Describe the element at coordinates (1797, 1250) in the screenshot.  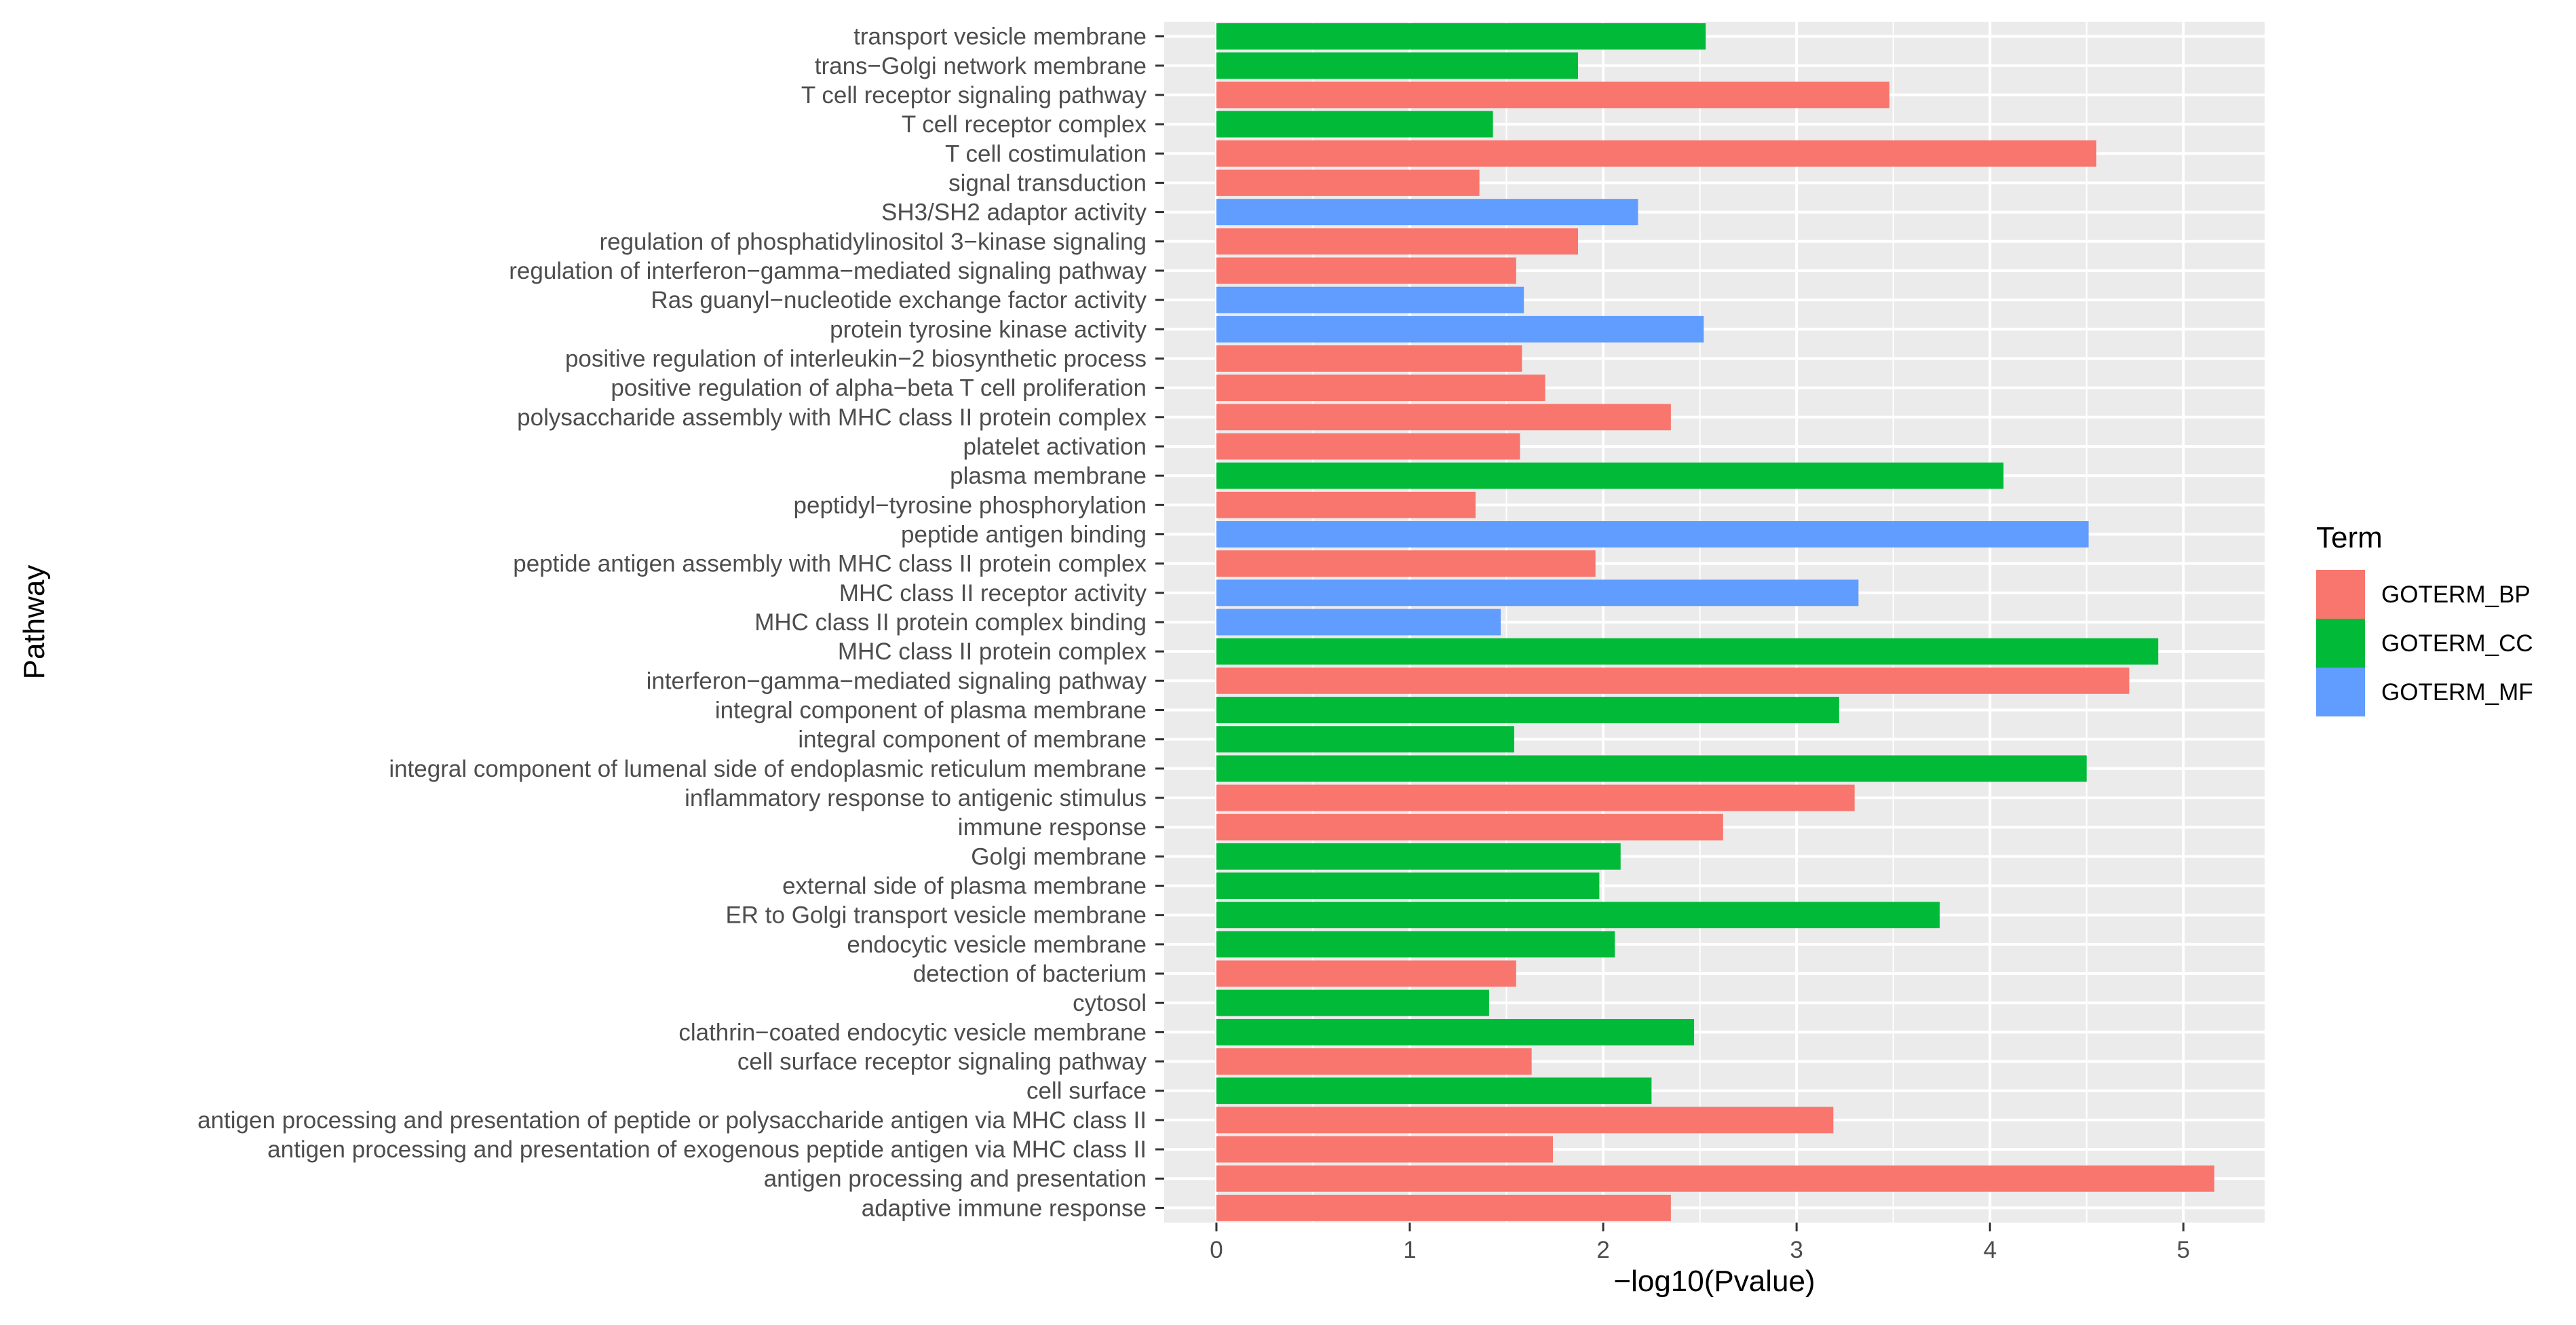
I see `x-tick-label: 3` at that location.